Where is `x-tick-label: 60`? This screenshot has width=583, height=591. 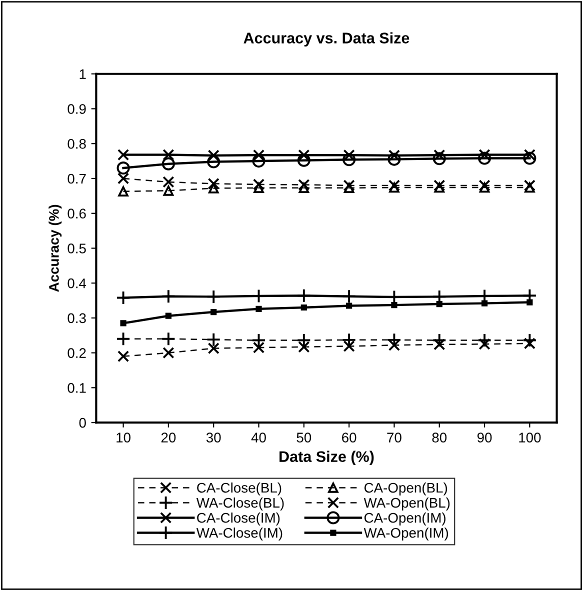
x-tick-label: 60 is located at coordinates (349, 437).